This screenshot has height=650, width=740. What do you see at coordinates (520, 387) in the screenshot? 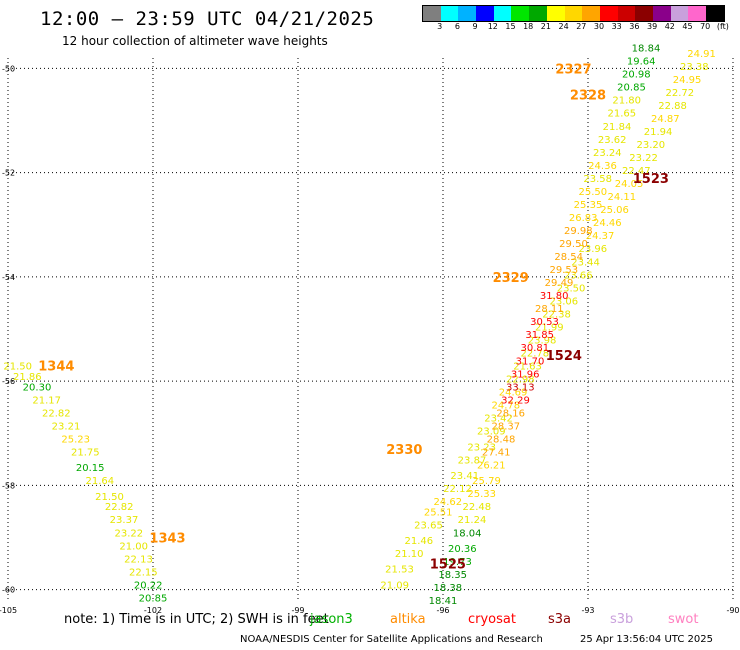
I see `wave-height-value: 33.13` at bounding box center [520, 387].